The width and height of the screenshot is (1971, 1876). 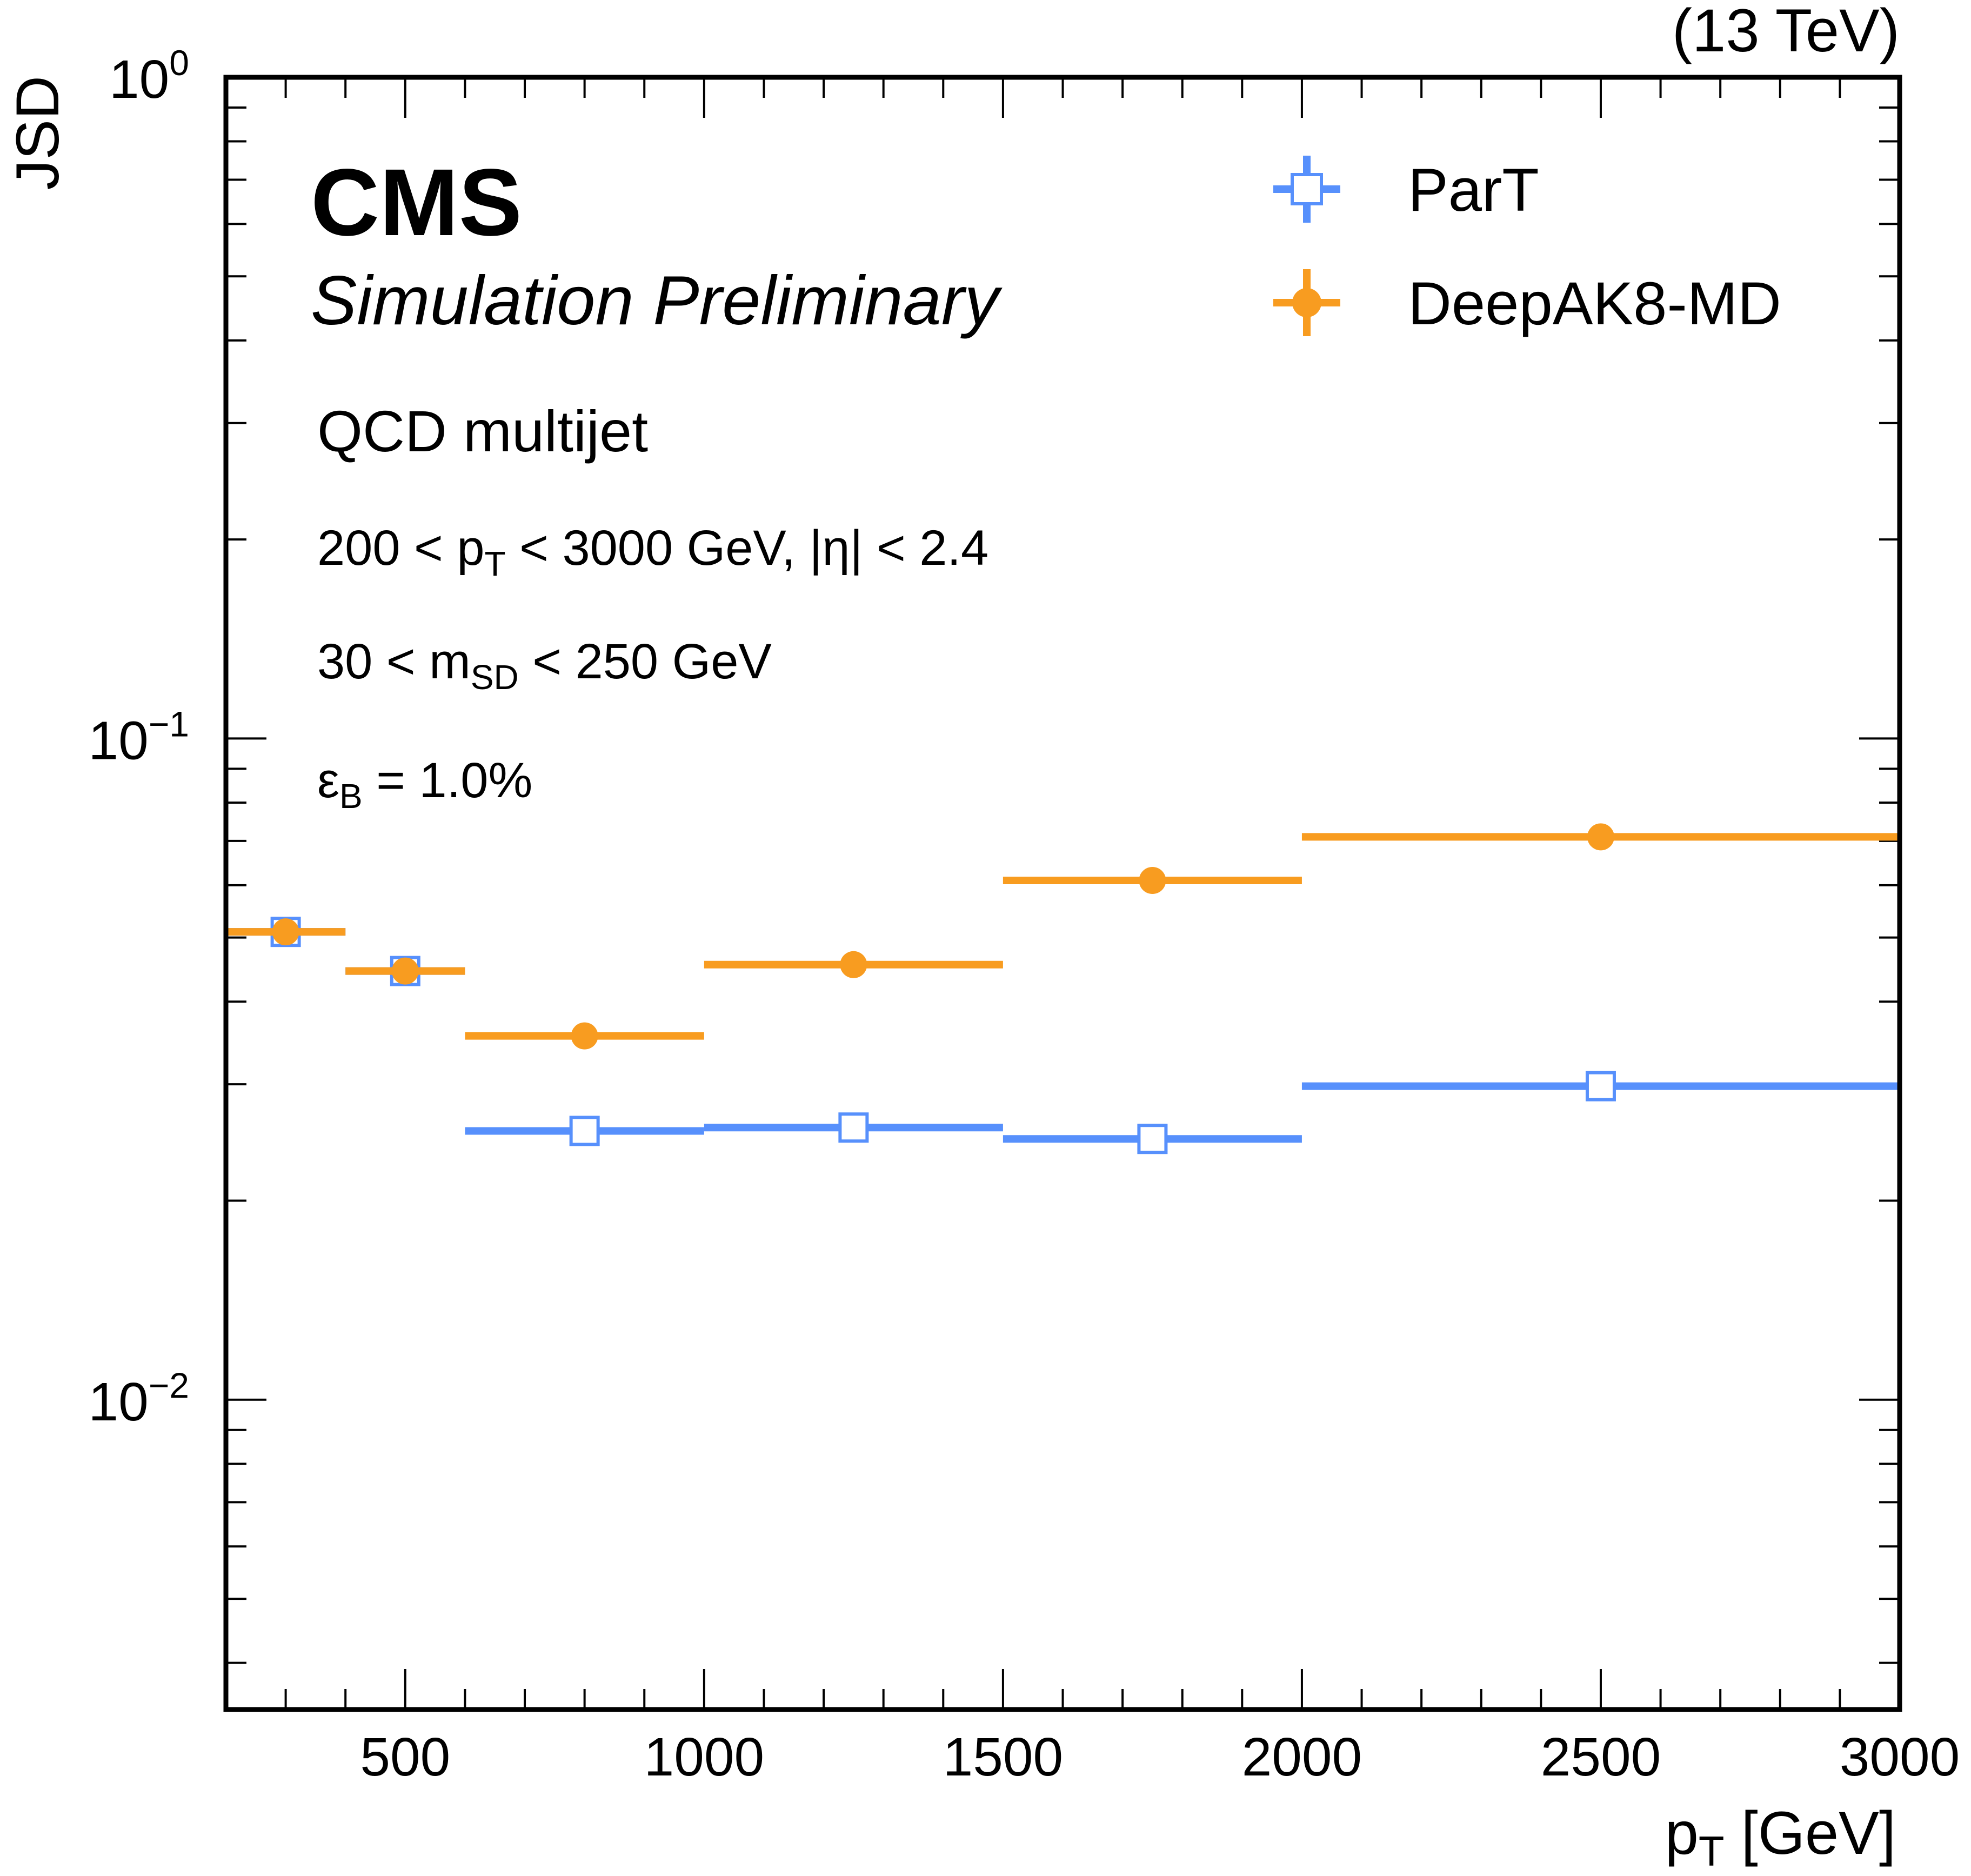 What do you see at coordinates (495, 677) in the screenshot?
I see `msd-selection-sub: SD` at bounding box center [495, 677].